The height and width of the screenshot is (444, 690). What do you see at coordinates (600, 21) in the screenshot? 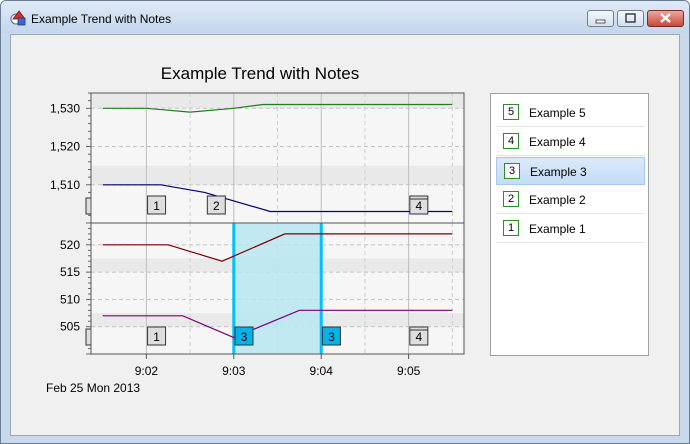
I see `minimize-icon` at bounding box center [600, 21].